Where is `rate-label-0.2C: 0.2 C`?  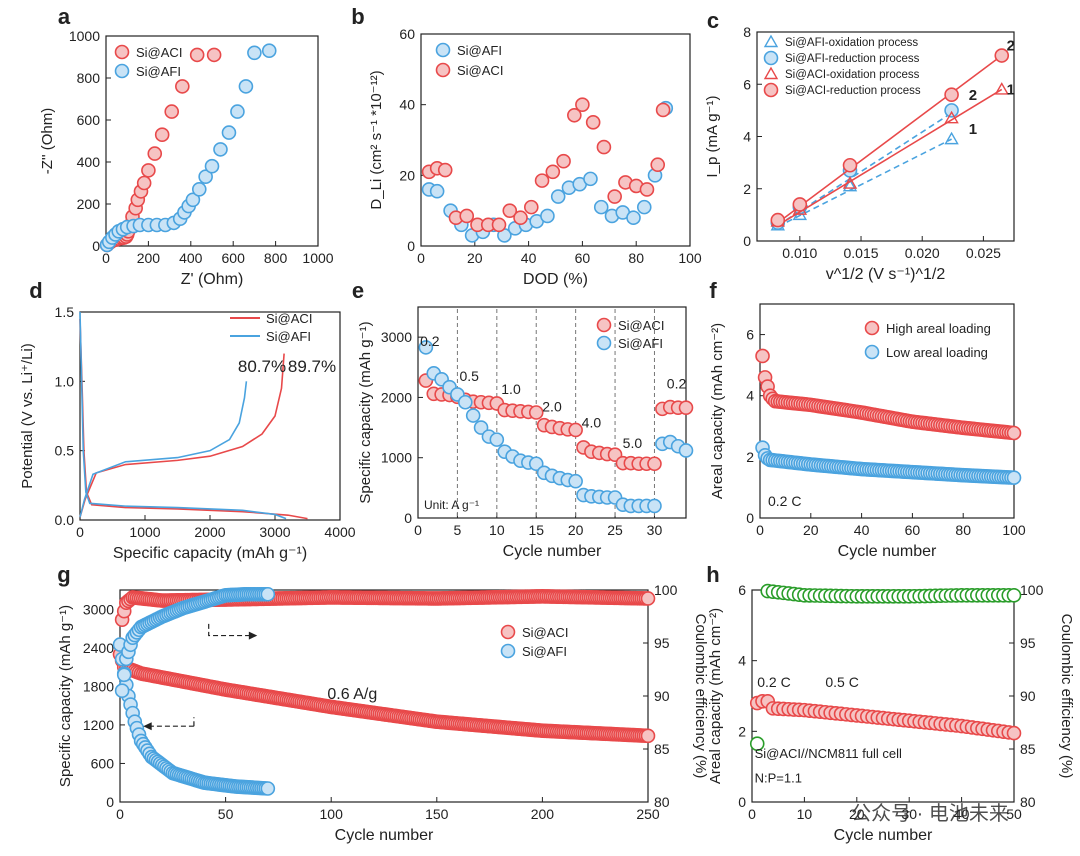
rate-label-0.2C: 0.2 C is located at coordinates (773, 682).